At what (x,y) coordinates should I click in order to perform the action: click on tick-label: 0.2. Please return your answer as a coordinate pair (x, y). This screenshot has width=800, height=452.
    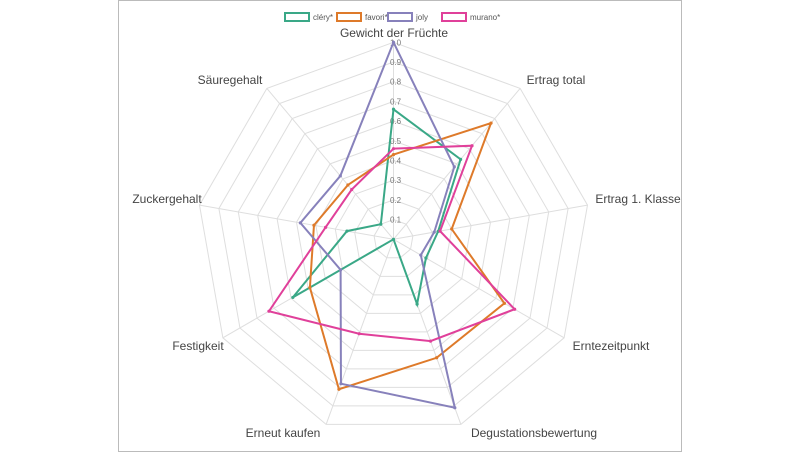
    Looking at the image, I should click on (396, 200).